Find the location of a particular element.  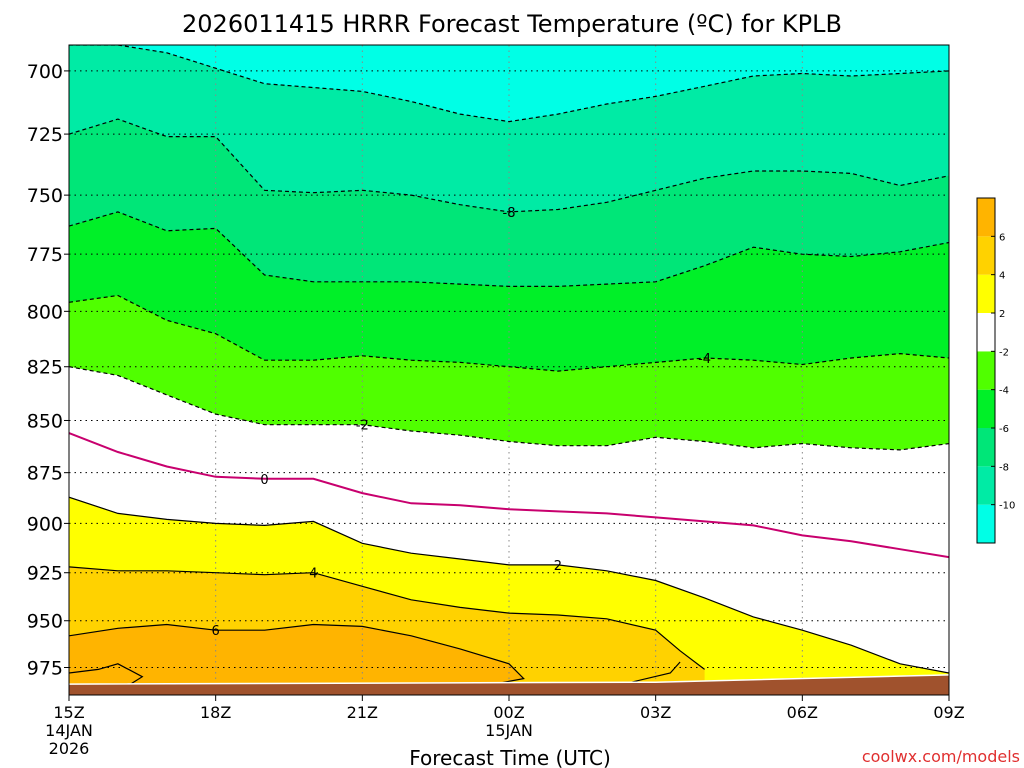

x-tick-label-6-0: 21Z is located at coordinates (362, 712).